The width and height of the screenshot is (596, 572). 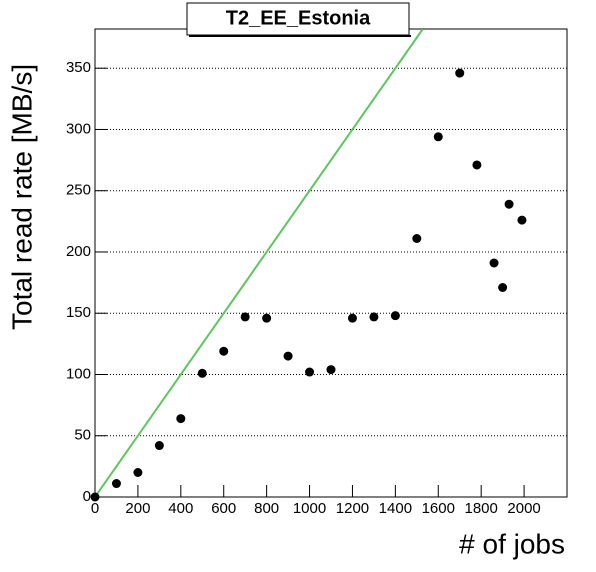 I want to click on x-tick-label: 800, so click(x=266, y=508).